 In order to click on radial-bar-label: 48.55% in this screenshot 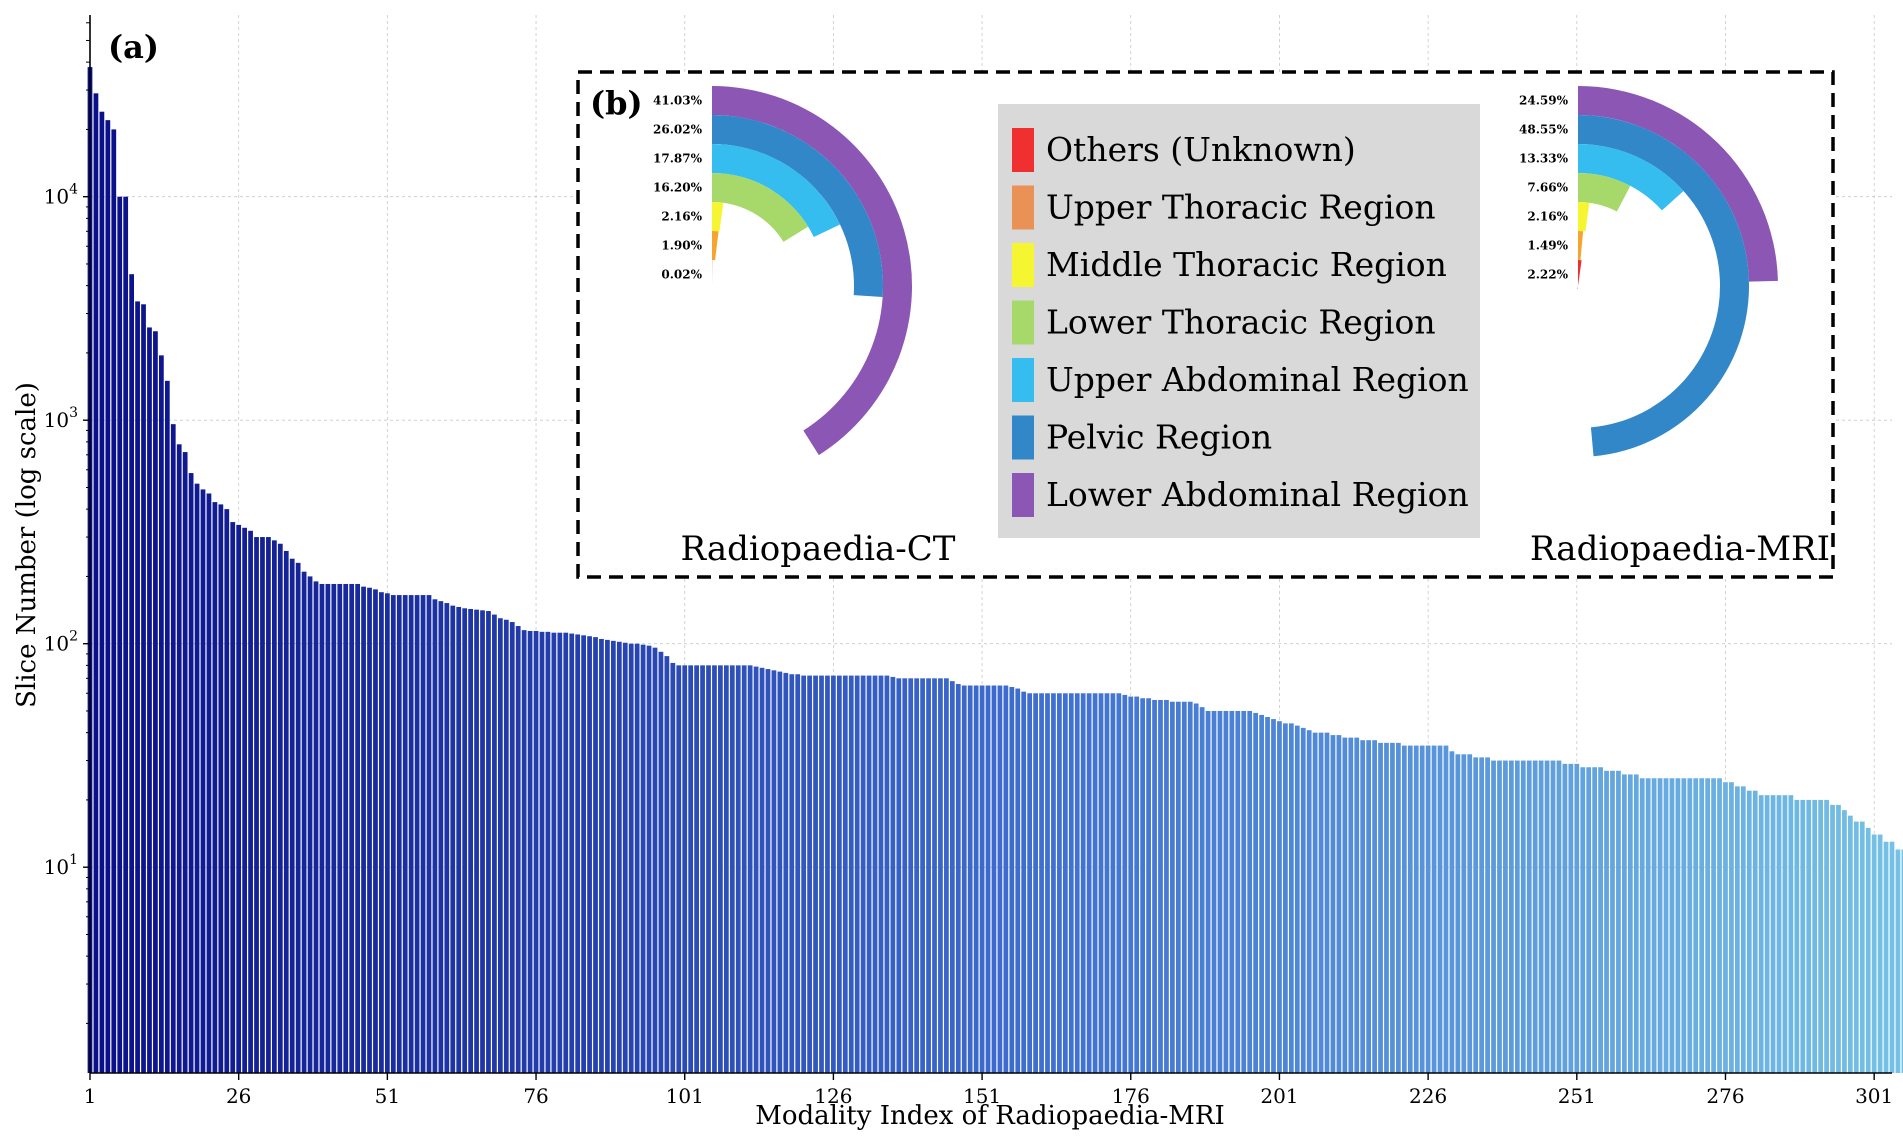, I will do `click(1544, 130)`.